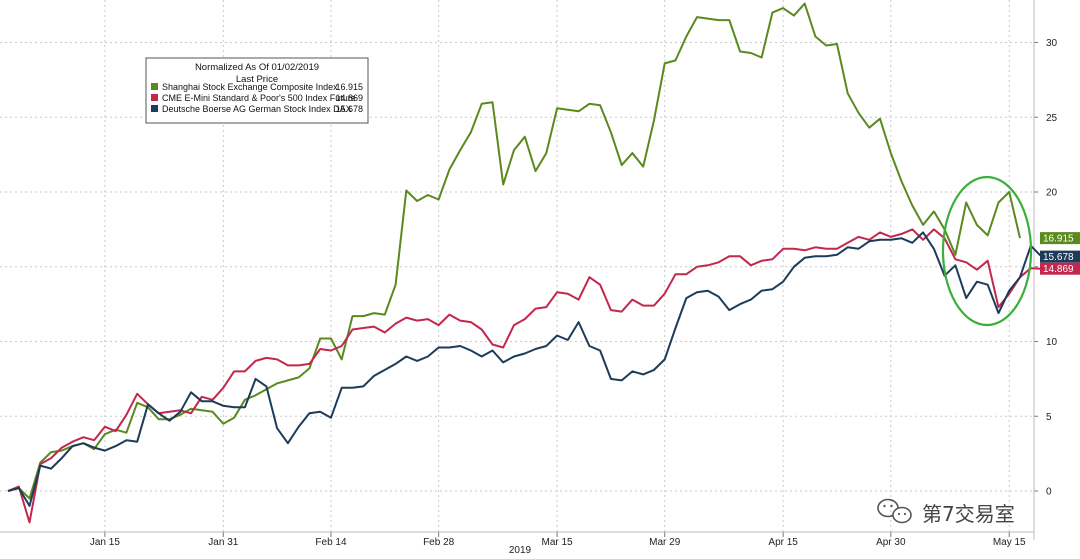 The width and height of the screenshot is (1080, 559). What do you see at coordinates (1052, 342) in the screenshot?
I see `y-tick-label: 10` at bounding box center [1052, 342].